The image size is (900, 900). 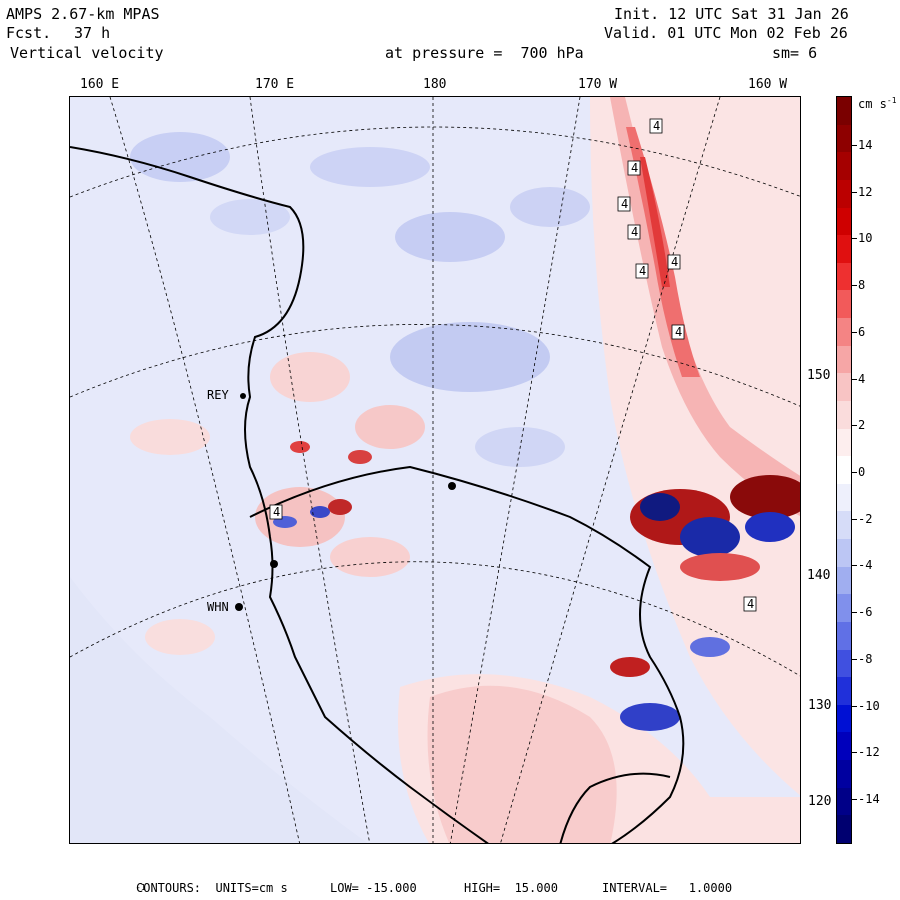 What do you see at coordinates (862, 425) in the screenshot?
I see `colorbar-label: 2` at bounding box center [862, 425].